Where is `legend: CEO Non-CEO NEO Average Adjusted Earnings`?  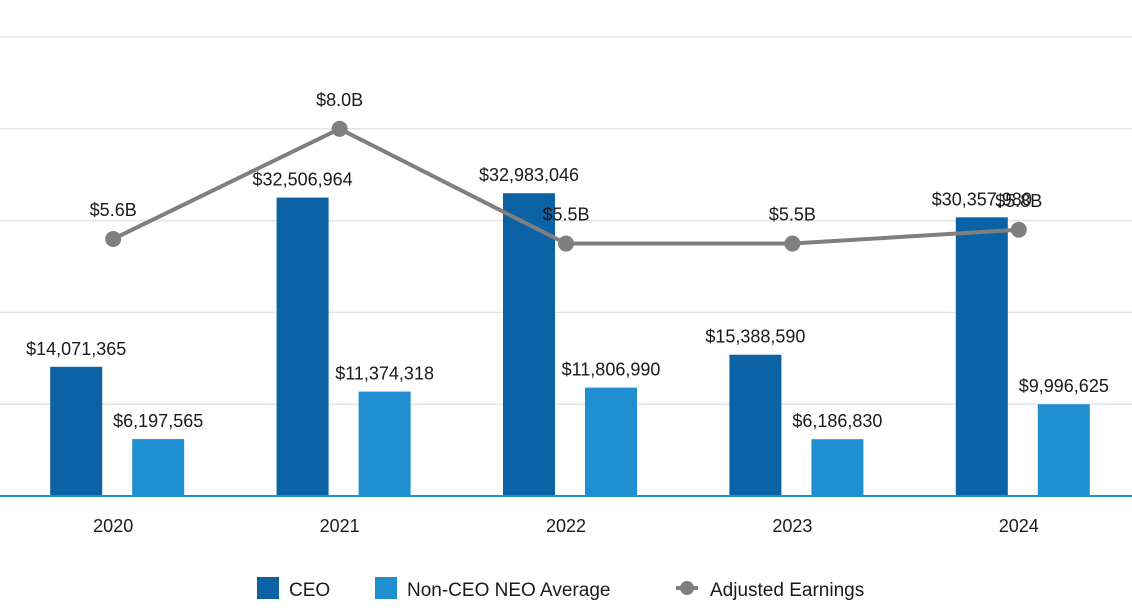
legend: CEO Non-CEO NEO Average Adjusted Earnings is located at coordinates (560, 589).